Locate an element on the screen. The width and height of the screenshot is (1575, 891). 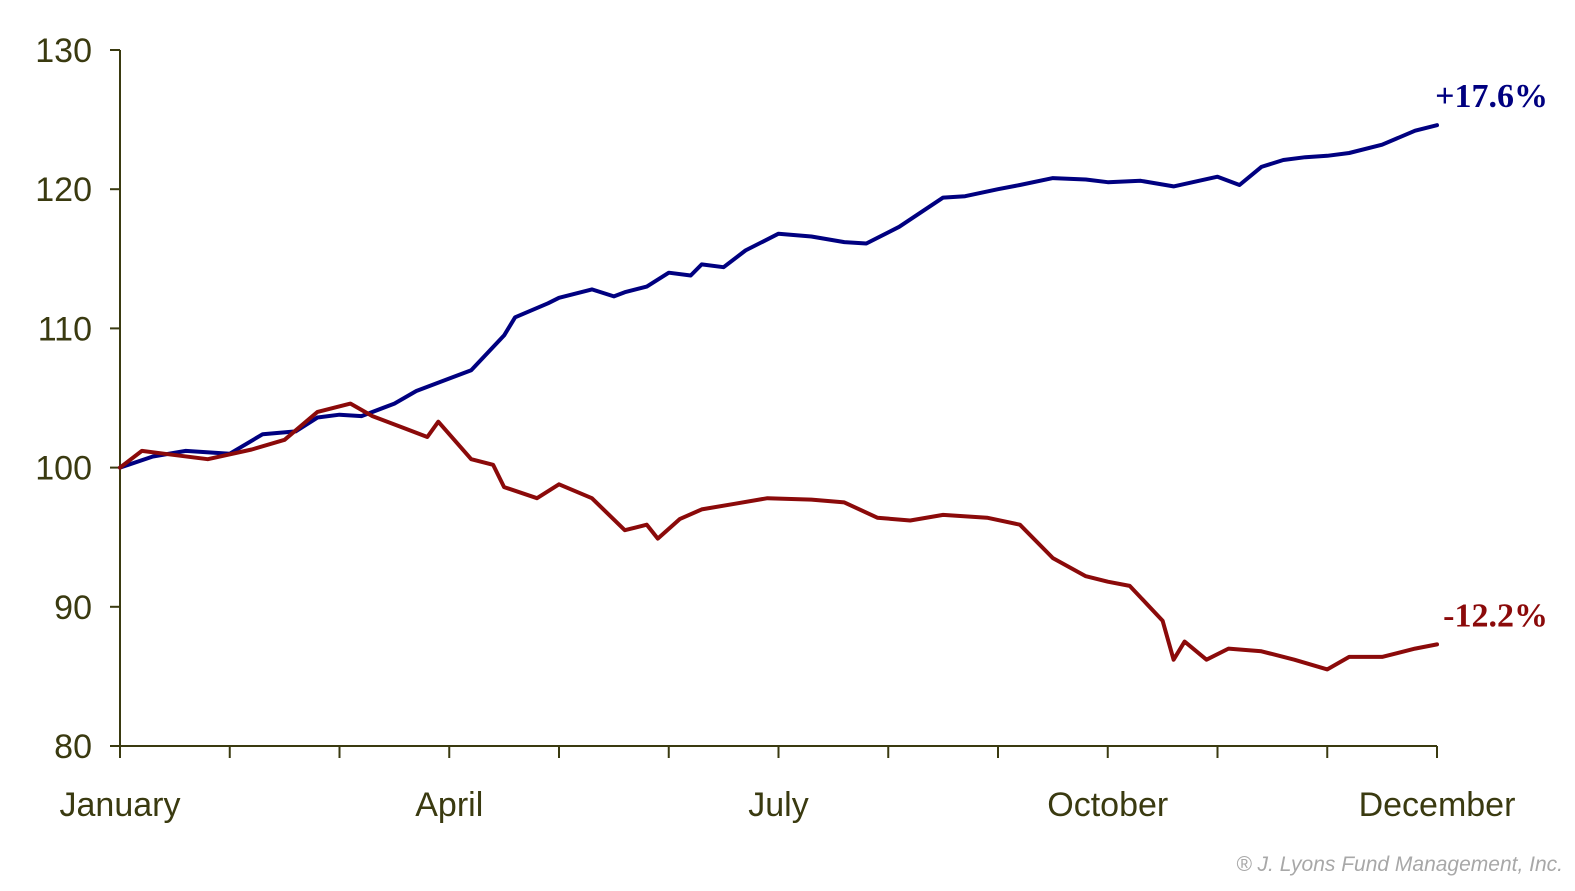
x-tick-label: January is located at coordinates (120, 805).